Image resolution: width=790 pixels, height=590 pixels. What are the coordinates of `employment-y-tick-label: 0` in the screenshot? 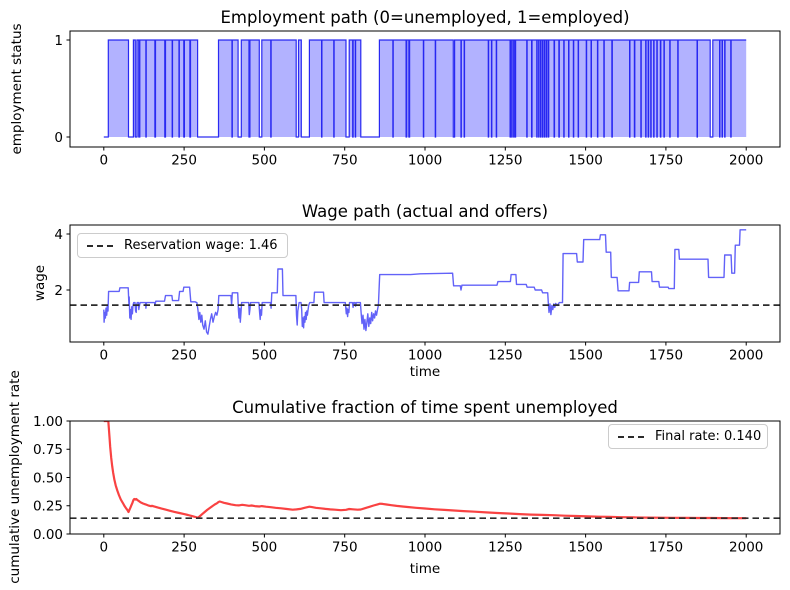 It's located at (58, 138).